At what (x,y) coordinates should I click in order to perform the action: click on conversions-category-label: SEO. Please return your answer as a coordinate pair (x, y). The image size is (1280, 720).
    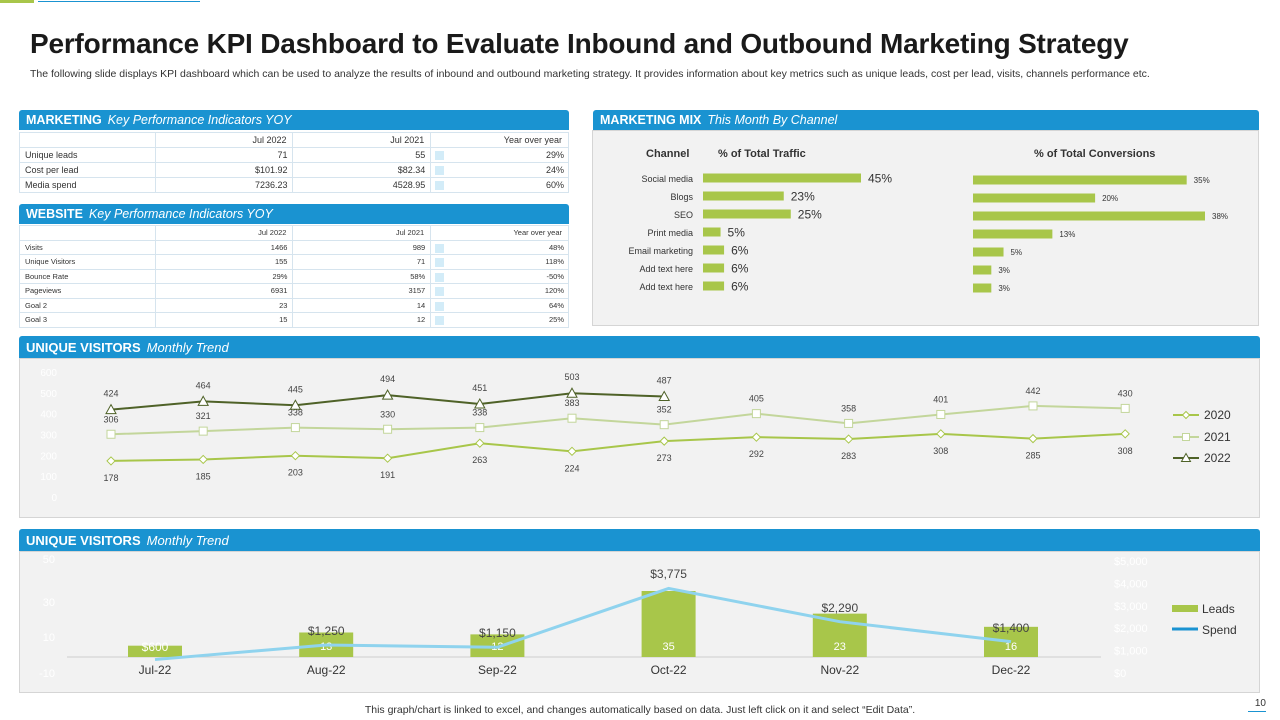
    Looking at the image, I should click on (954, 216).